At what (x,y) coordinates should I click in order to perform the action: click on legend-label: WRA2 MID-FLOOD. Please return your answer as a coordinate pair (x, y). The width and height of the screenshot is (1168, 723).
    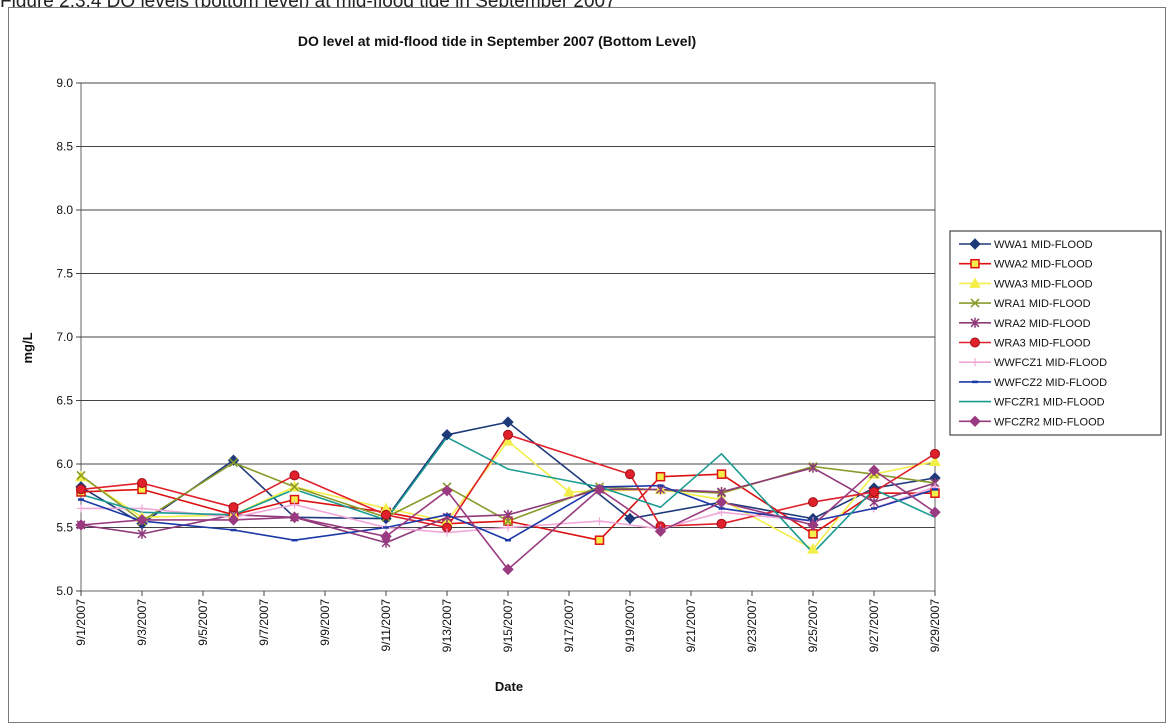
    Looking at the image, I should click on (1042, 324).